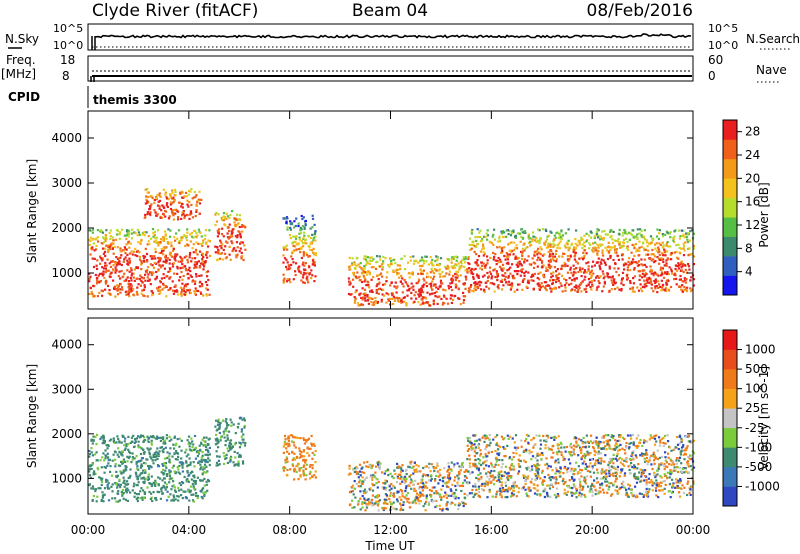 The width and height of the screenshot is (800, 554). What do you see at coordinates (723, 28) in the screenshot?
I see `nsearch-tick-top: 10^5` at bounding box center [723, 28].